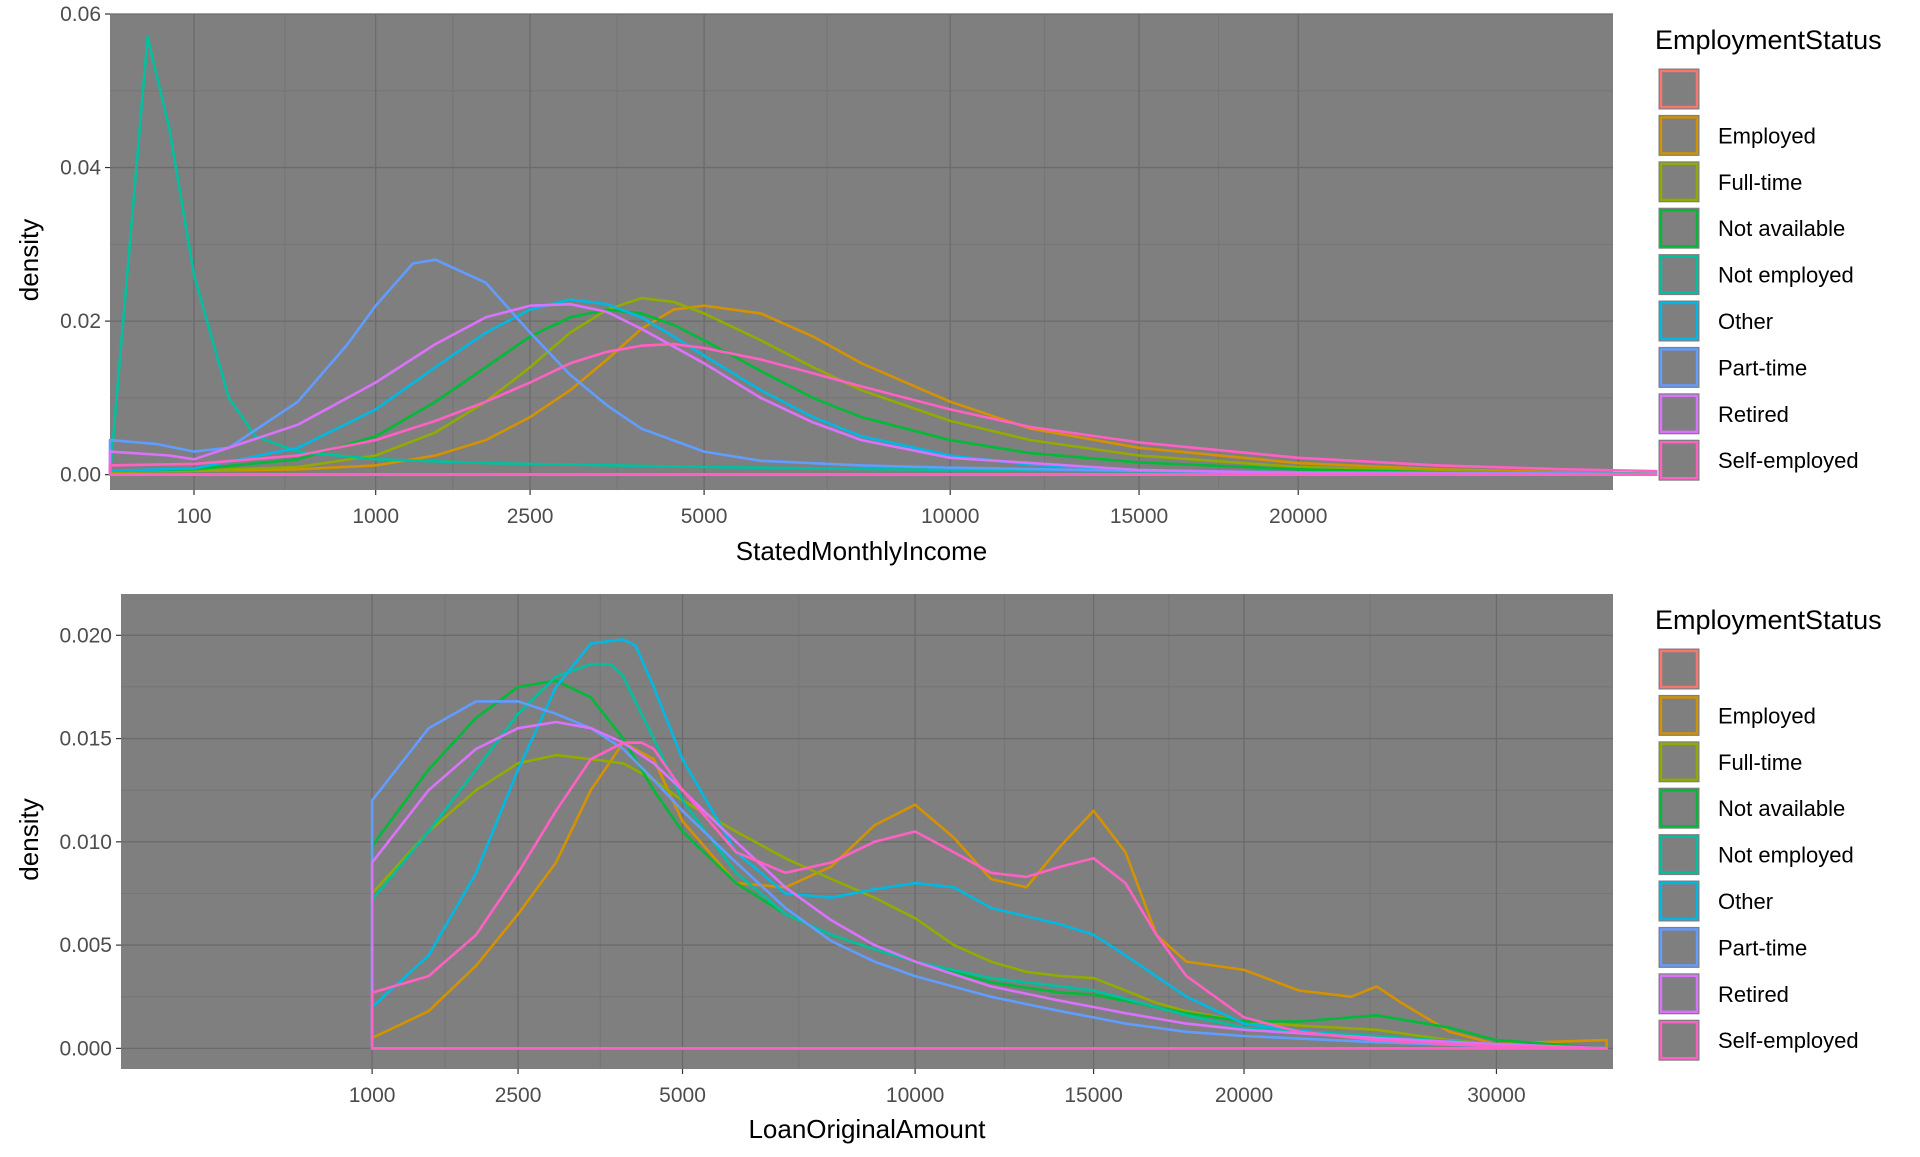 This screenshot has height=1157, width=1920. I want to click on y-tick-label: 0.02, so click(80, 321).